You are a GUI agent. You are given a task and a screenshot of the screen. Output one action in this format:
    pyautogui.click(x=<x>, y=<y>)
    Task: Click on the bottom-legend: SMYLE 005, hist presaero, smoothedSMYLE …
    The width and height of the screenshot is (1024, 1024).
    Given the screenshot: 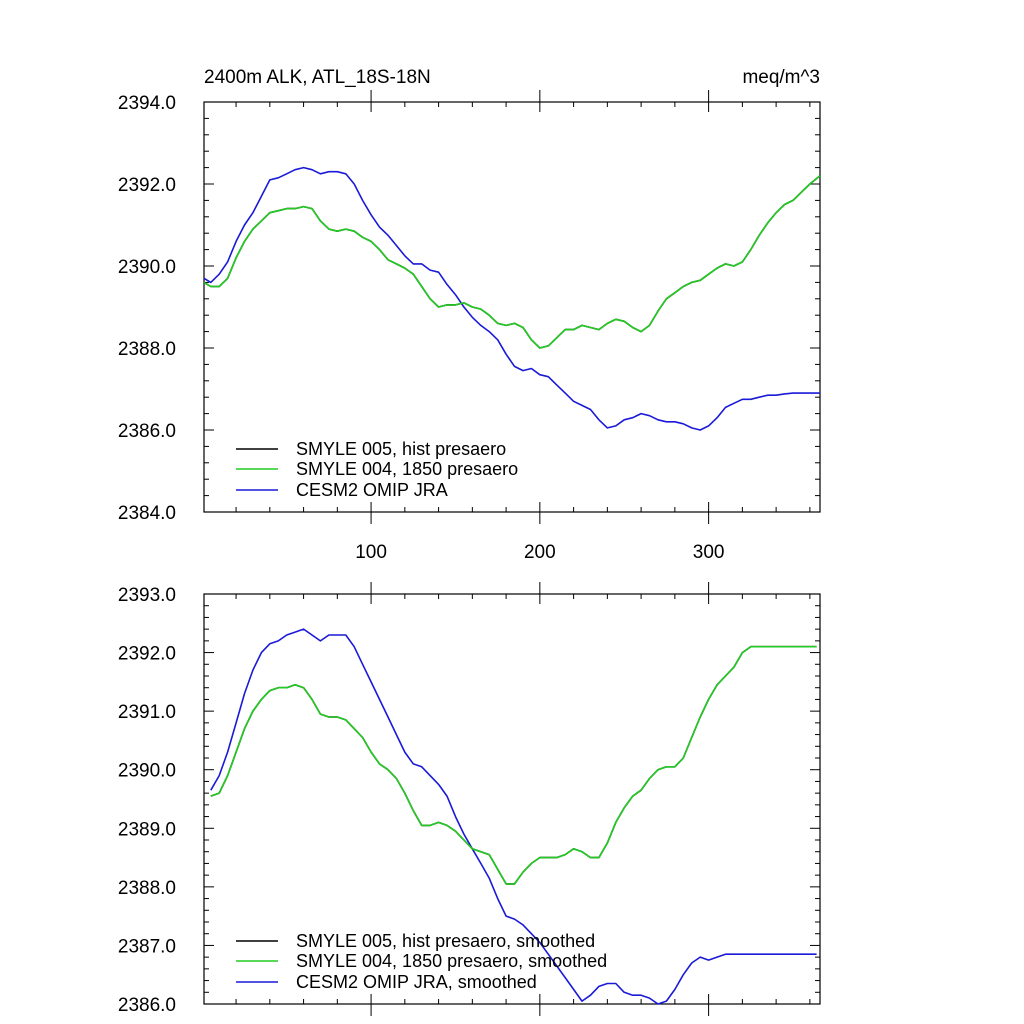 What is the action you would take?
    pyautogui.click(x=421, y=961)
    